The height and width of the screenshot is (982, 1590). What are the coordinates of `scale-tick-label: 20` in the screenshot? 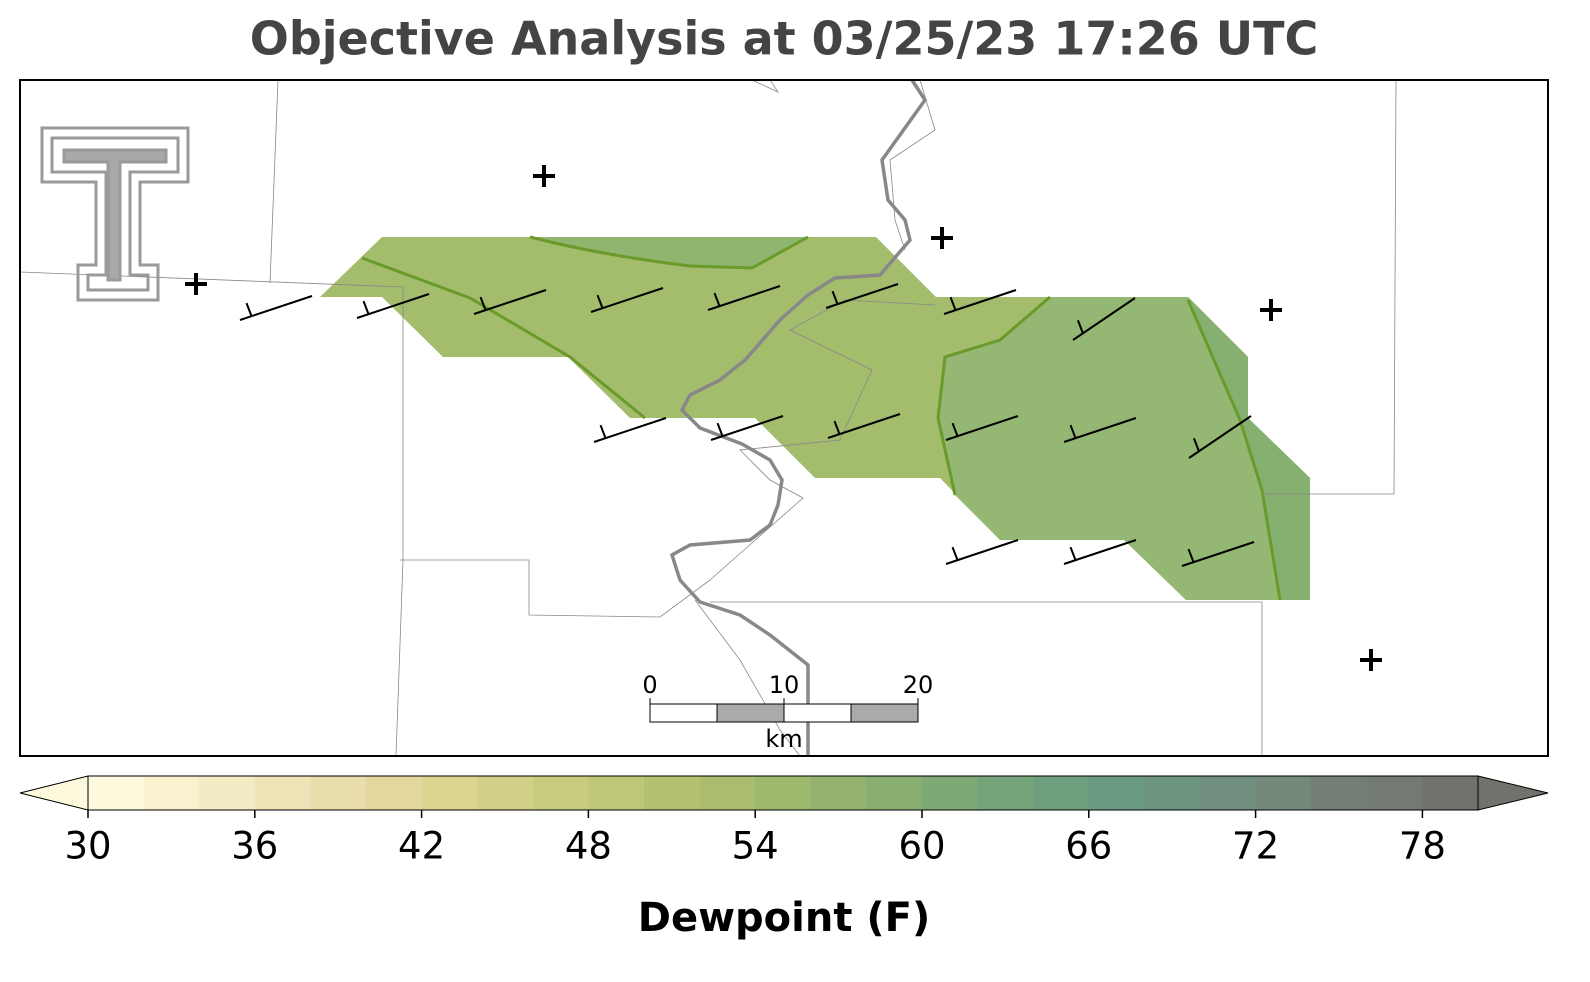 It's located at (918, 685).